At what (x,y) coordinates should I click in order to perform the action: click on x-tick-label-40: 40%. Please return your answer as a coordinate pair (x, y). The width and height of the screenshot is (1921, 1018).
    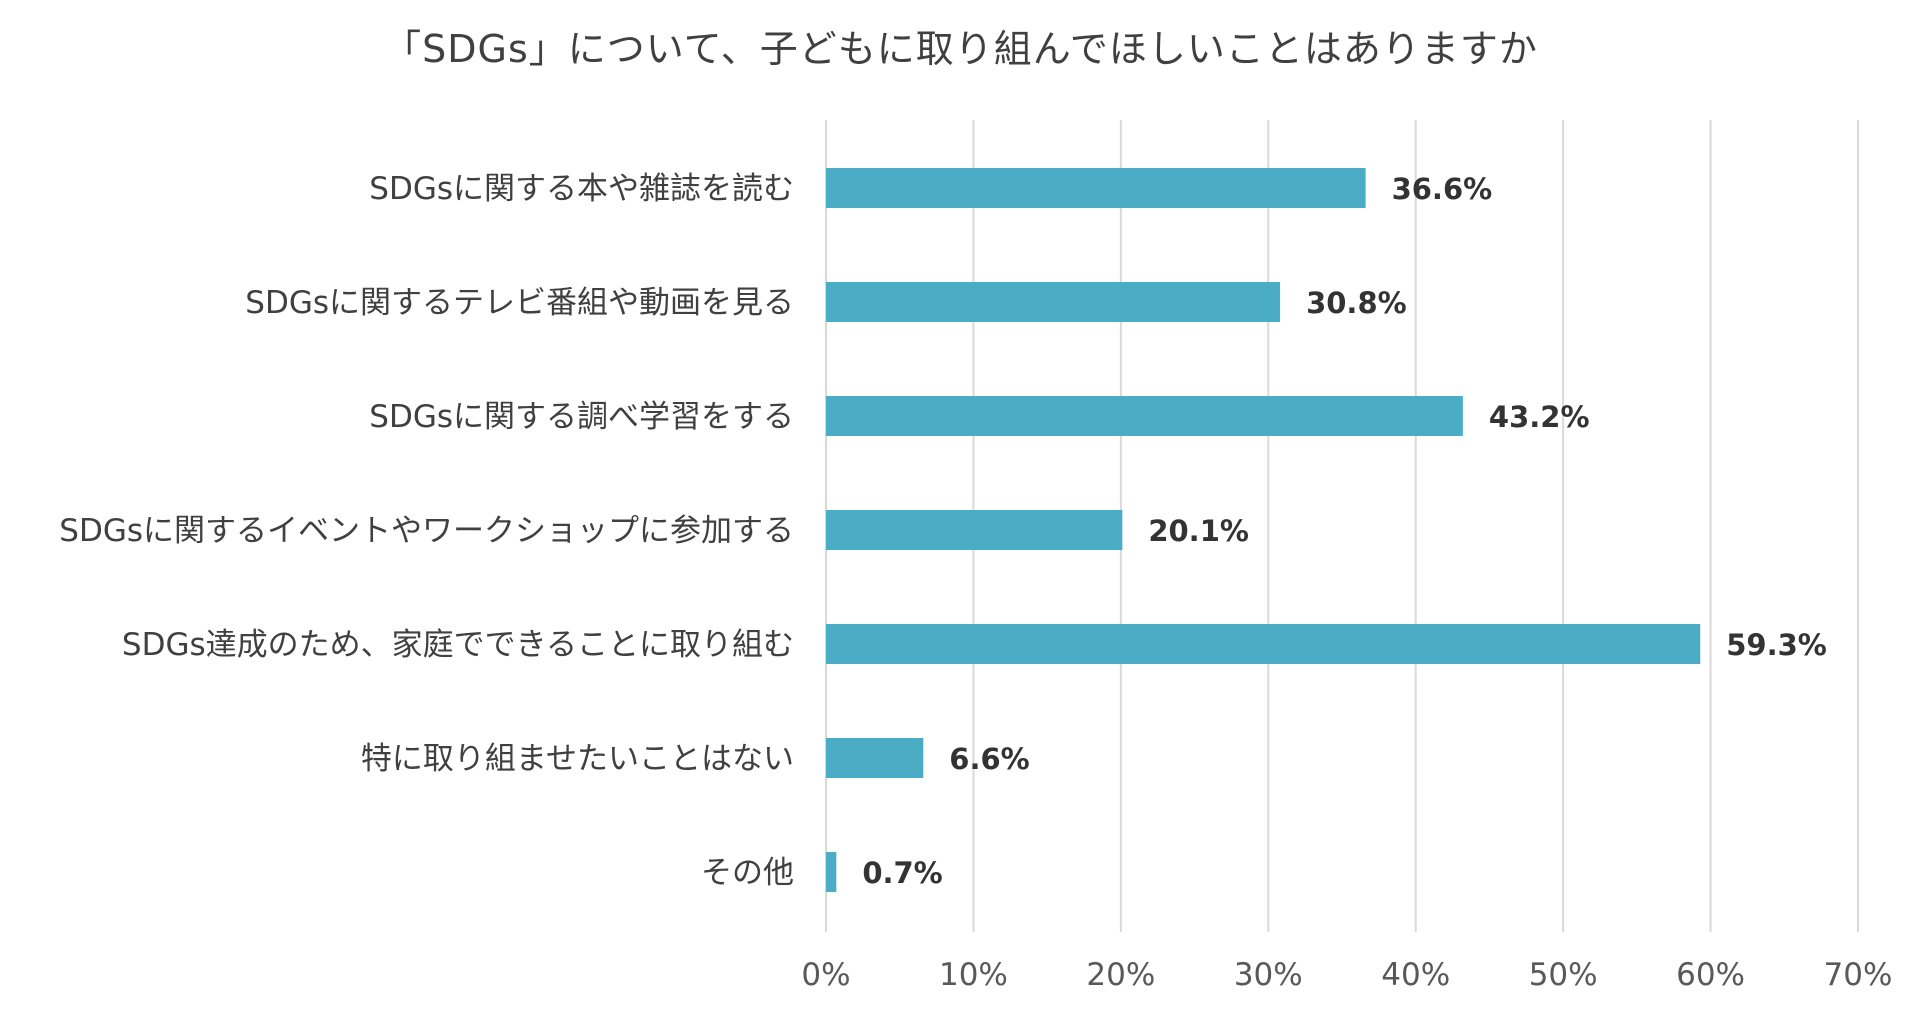
    Looking at the image, I should click on (1415, 975).